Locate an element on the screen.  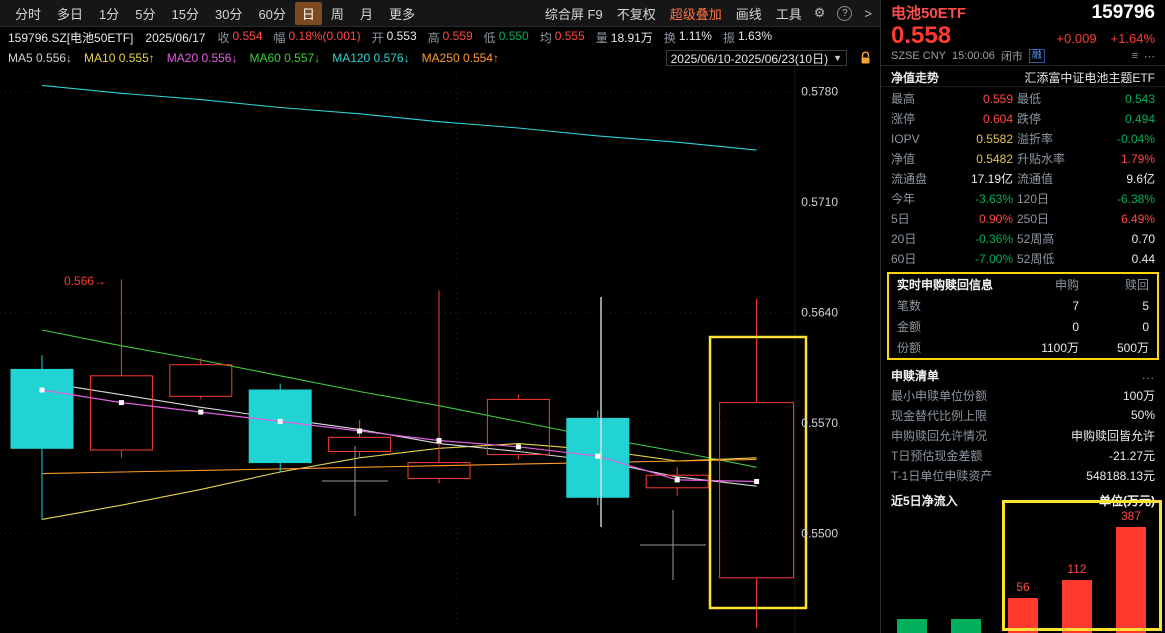
period-tab-4: 15分 is located at coordinates (185, 14).